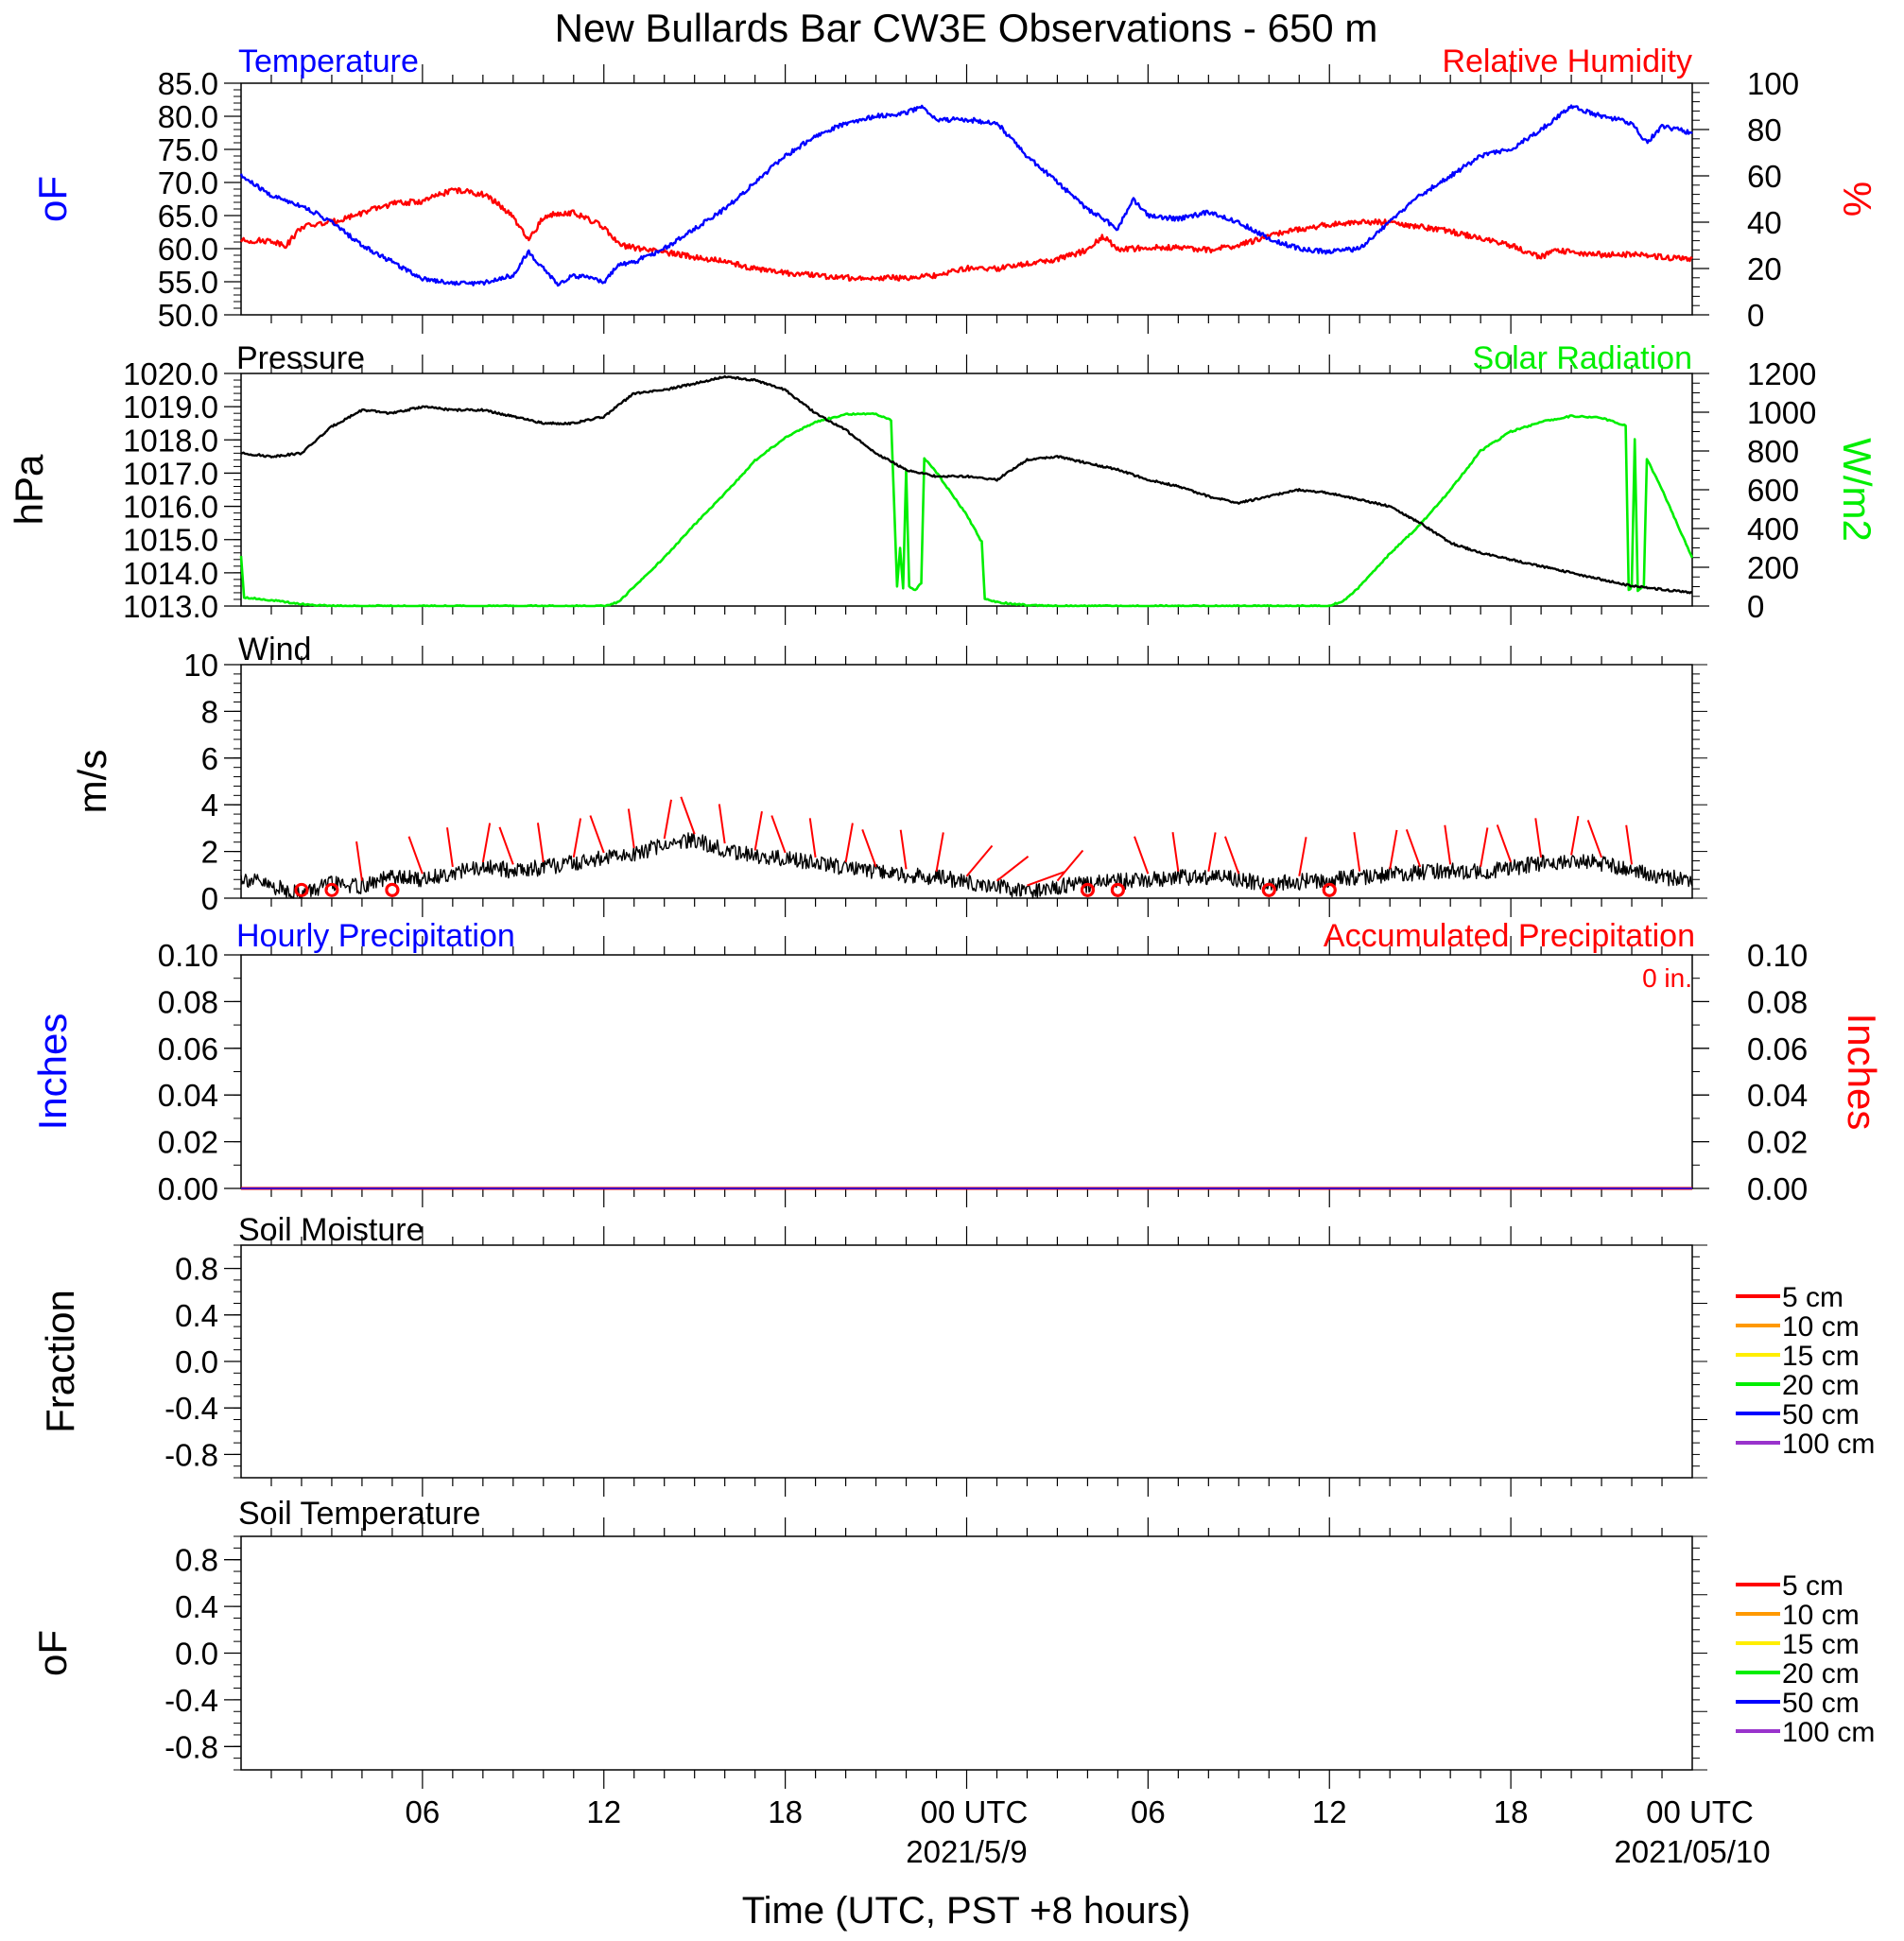 This screenshot has width=1904, height=1941. What do you see at coordinates (1667, 978) in the screenshot?
I see `accumulated-precip-total: 0 in.` at bounding box center [1667, 978].